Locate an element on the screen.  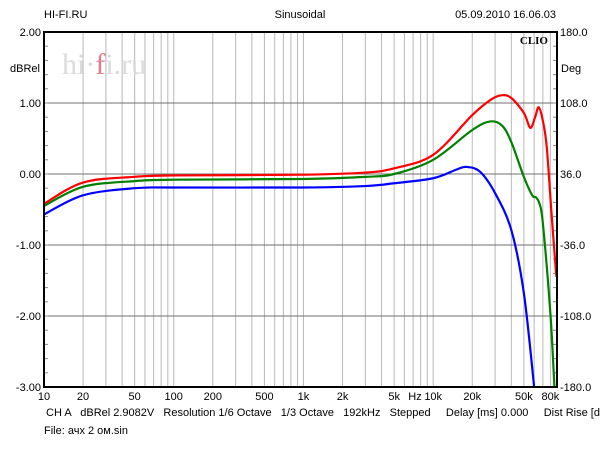
x-tick-label: 80k is located at coordinates (550, 397).